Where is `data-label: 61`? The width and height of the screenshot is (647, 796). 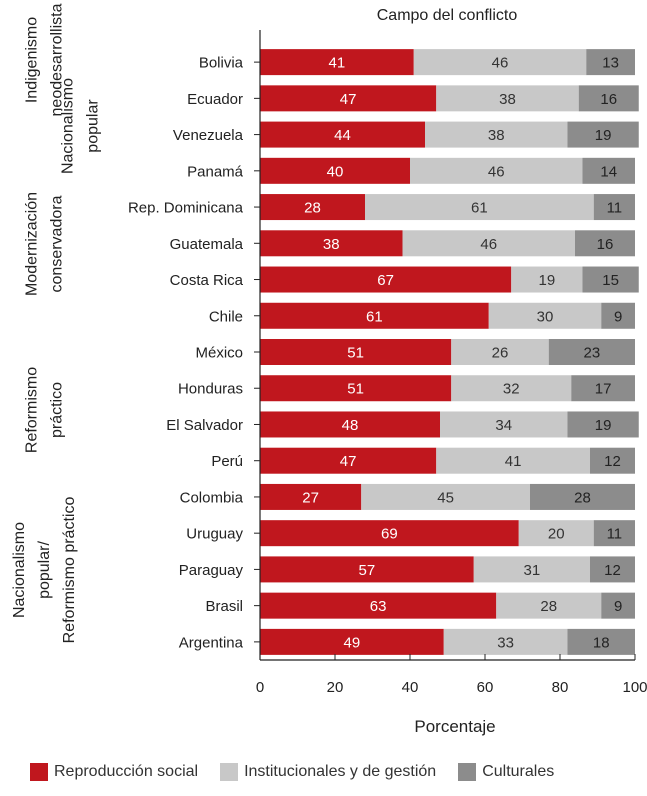
data-label: 61 is located at coordinates (374, 316).